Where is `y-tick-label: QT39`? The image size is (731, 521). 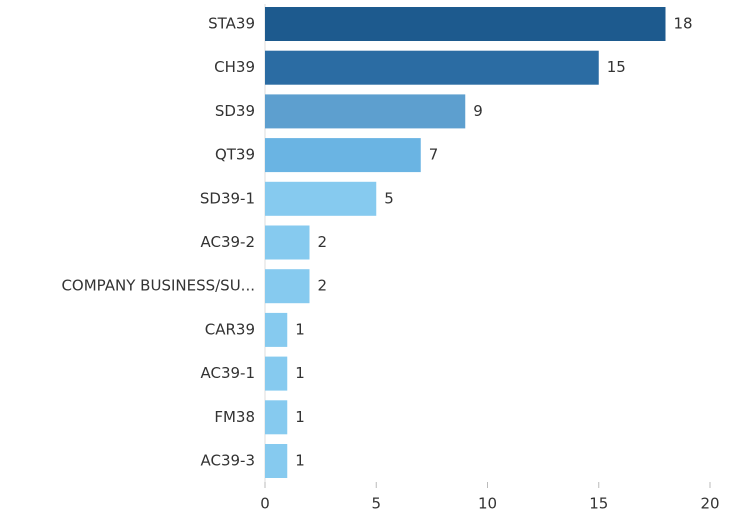
y-tick-label: QT39 is located at coordinates (235, 155).